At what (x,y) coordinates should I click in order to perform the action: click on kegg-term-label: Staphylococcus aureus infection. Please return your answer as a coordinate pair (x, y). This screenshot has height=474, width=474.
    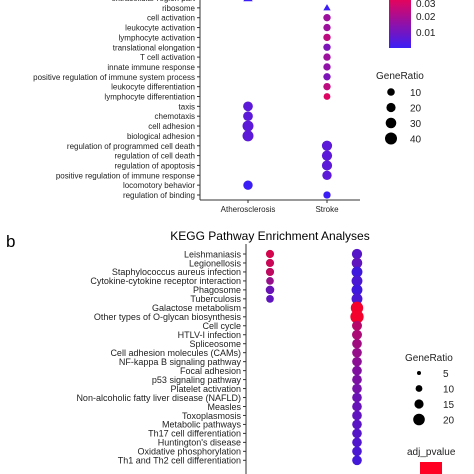
    Looking at the image, I should click on (176, 272).